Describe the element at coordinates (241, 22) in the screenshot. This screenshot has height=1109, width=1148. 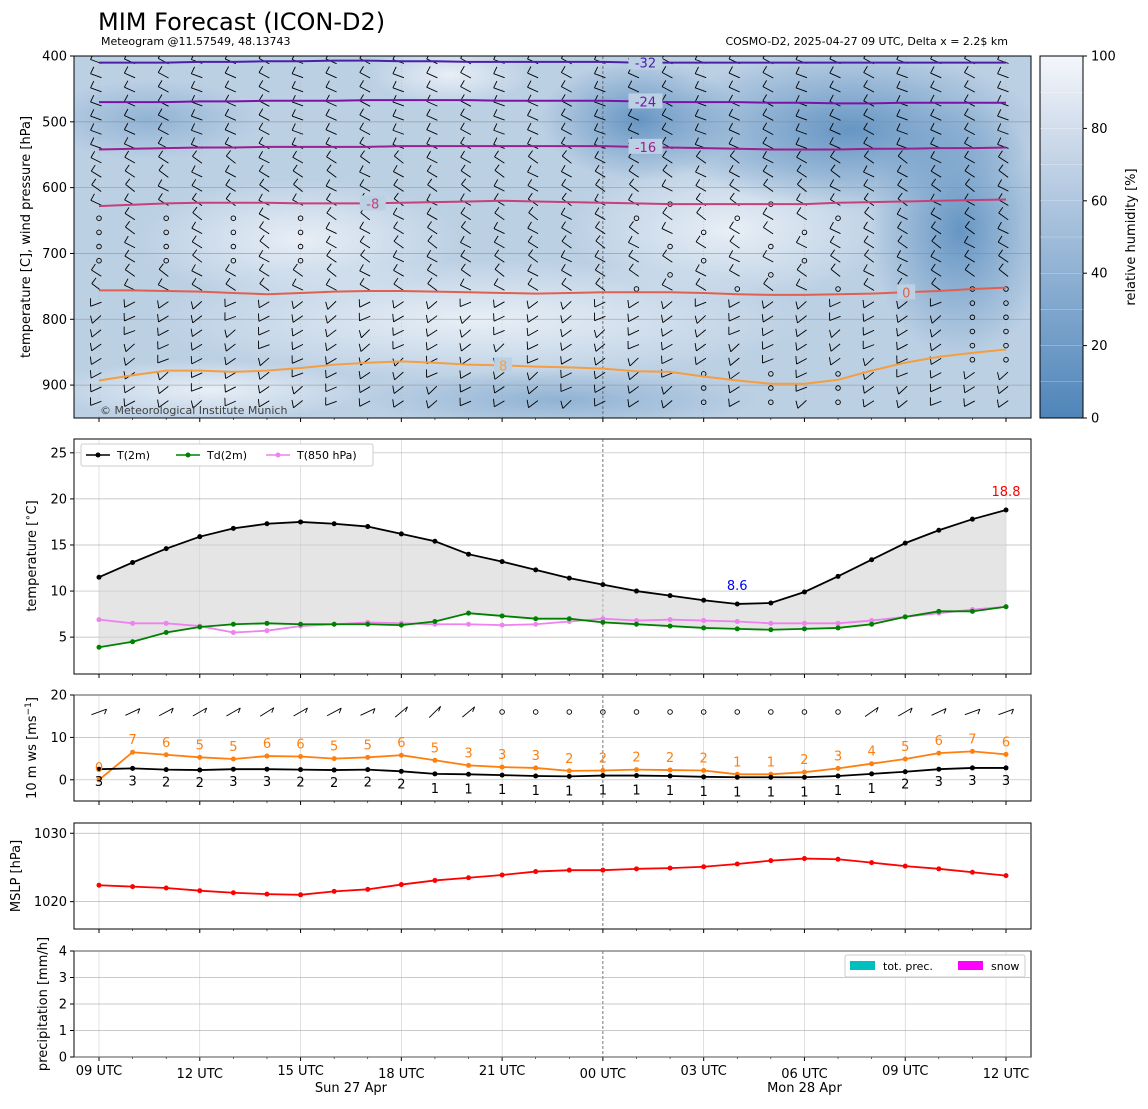
I see `figure-title: MIM Forecast (ICON-D2)` at that location.